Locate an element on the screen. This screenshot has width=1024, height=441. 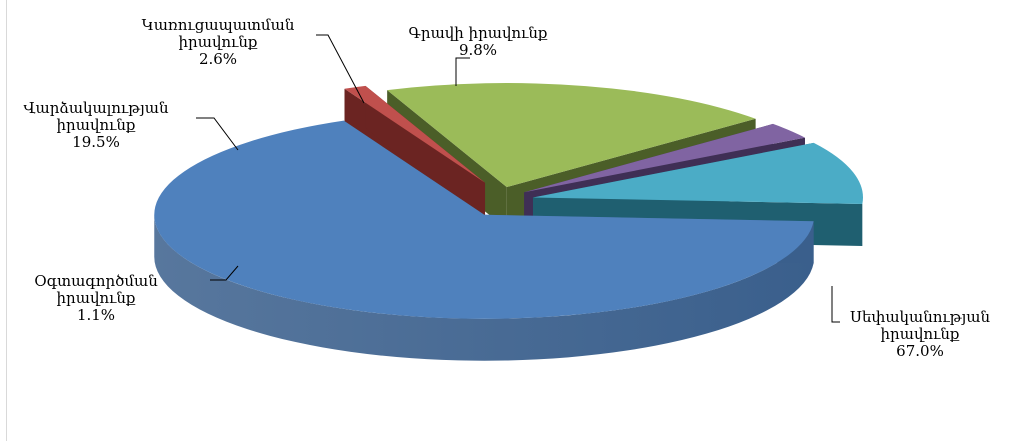
data-label-value: 1.1% is located at coordinates (96, 315).